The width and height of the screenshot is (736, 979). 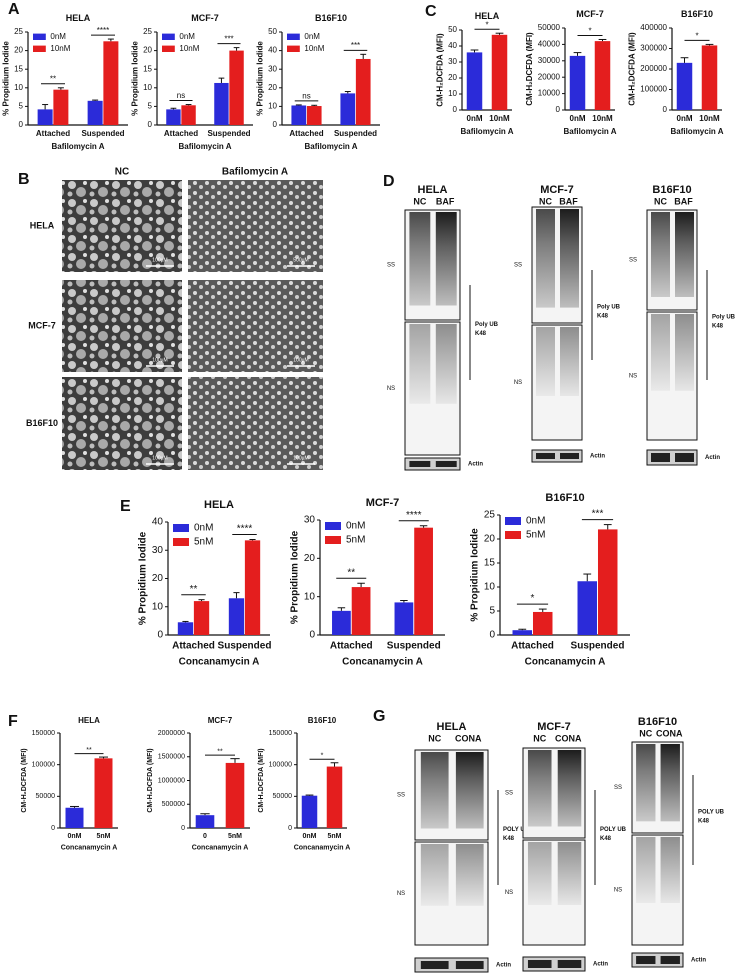 I want to click on x-tick-label: Suspended, so click(x=228, y=133).